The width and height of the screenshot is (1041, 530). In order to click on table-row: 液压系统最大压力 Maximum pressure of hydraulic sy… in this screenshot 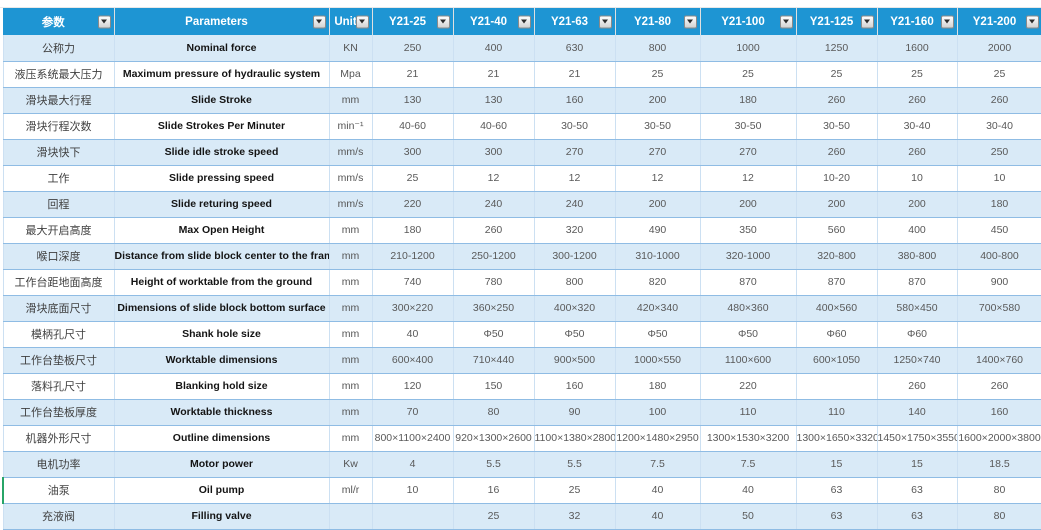, I will do `click(521, 74)`.